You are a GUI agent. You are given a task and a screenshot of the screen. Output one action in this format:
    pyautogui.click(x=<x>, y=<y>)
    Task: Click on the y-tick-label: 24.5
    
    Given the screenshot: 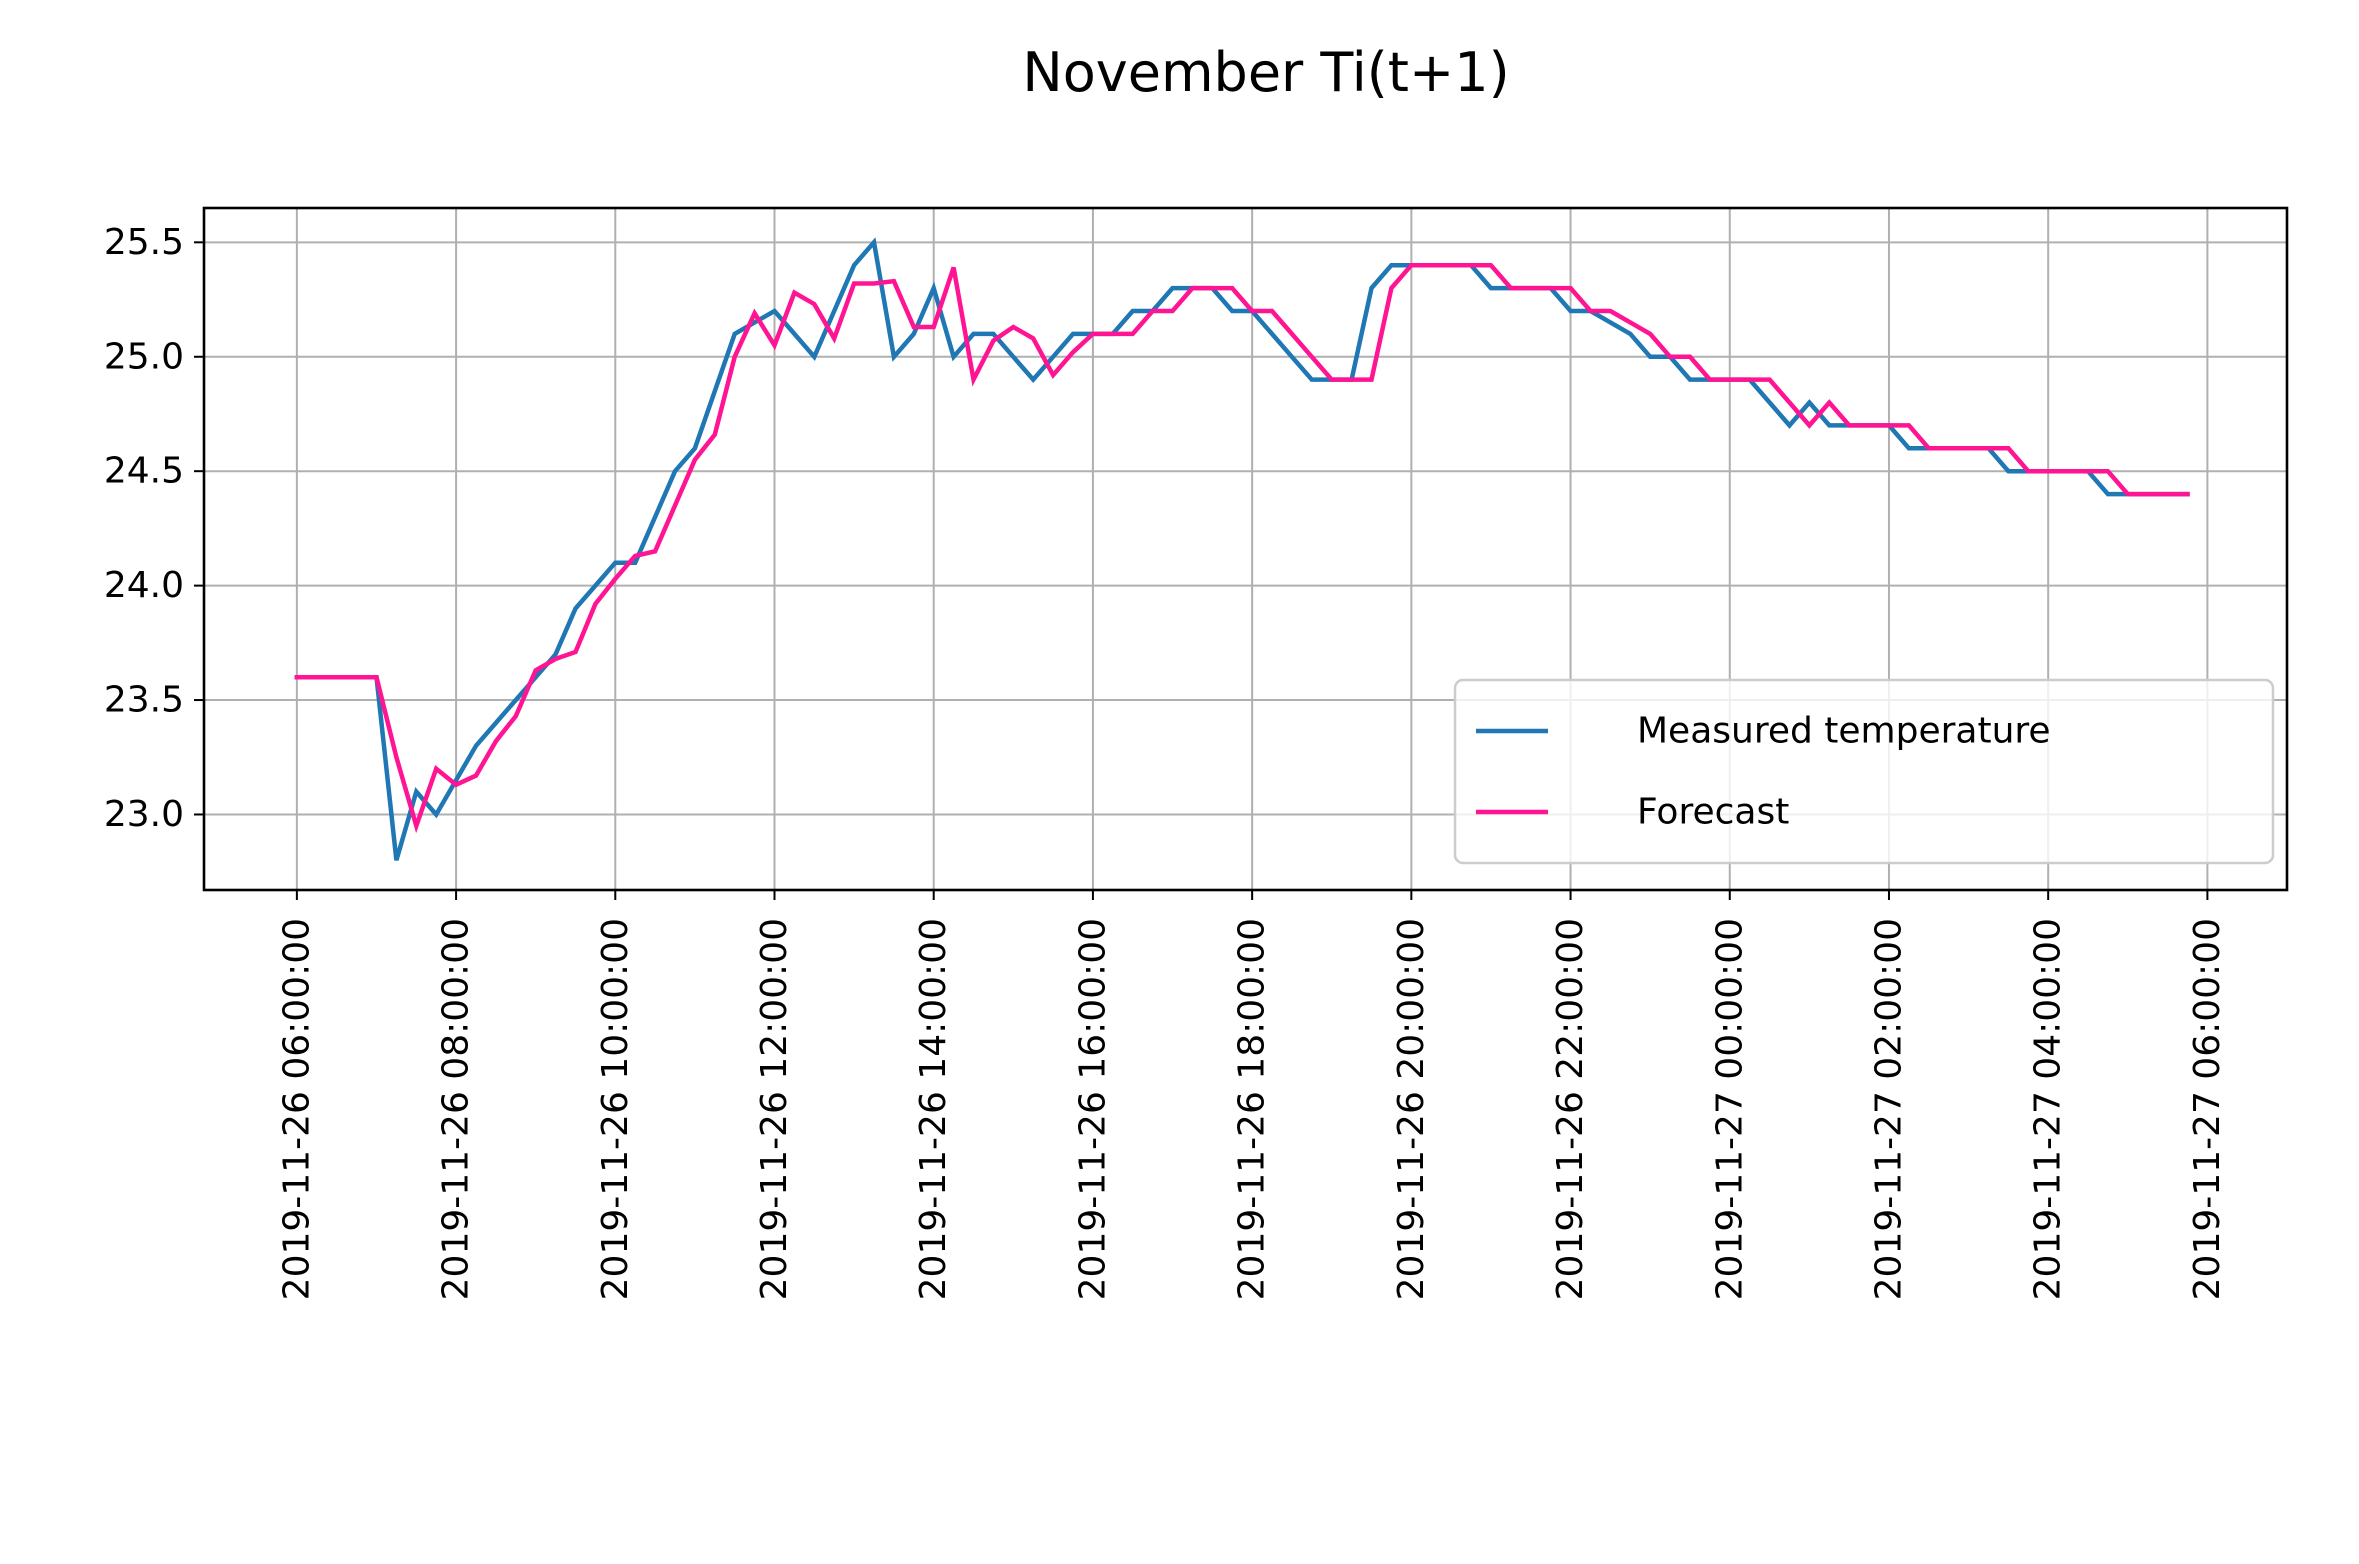 What is the action you would take?
    pyautogui.click(x=144, y=471)
    